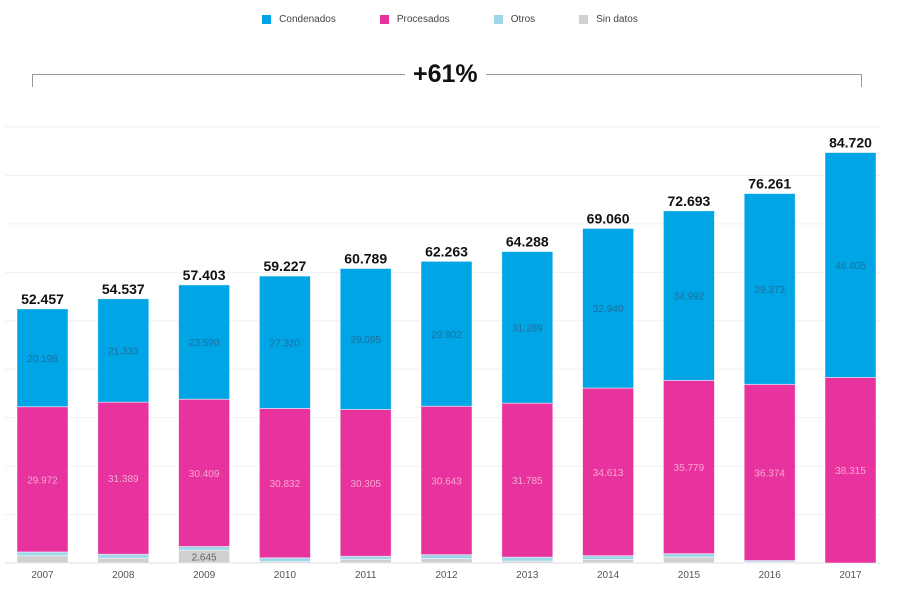 This screenshot has width=900, height=600. I want to click on segment-label: 31.785, so click(527, 481).